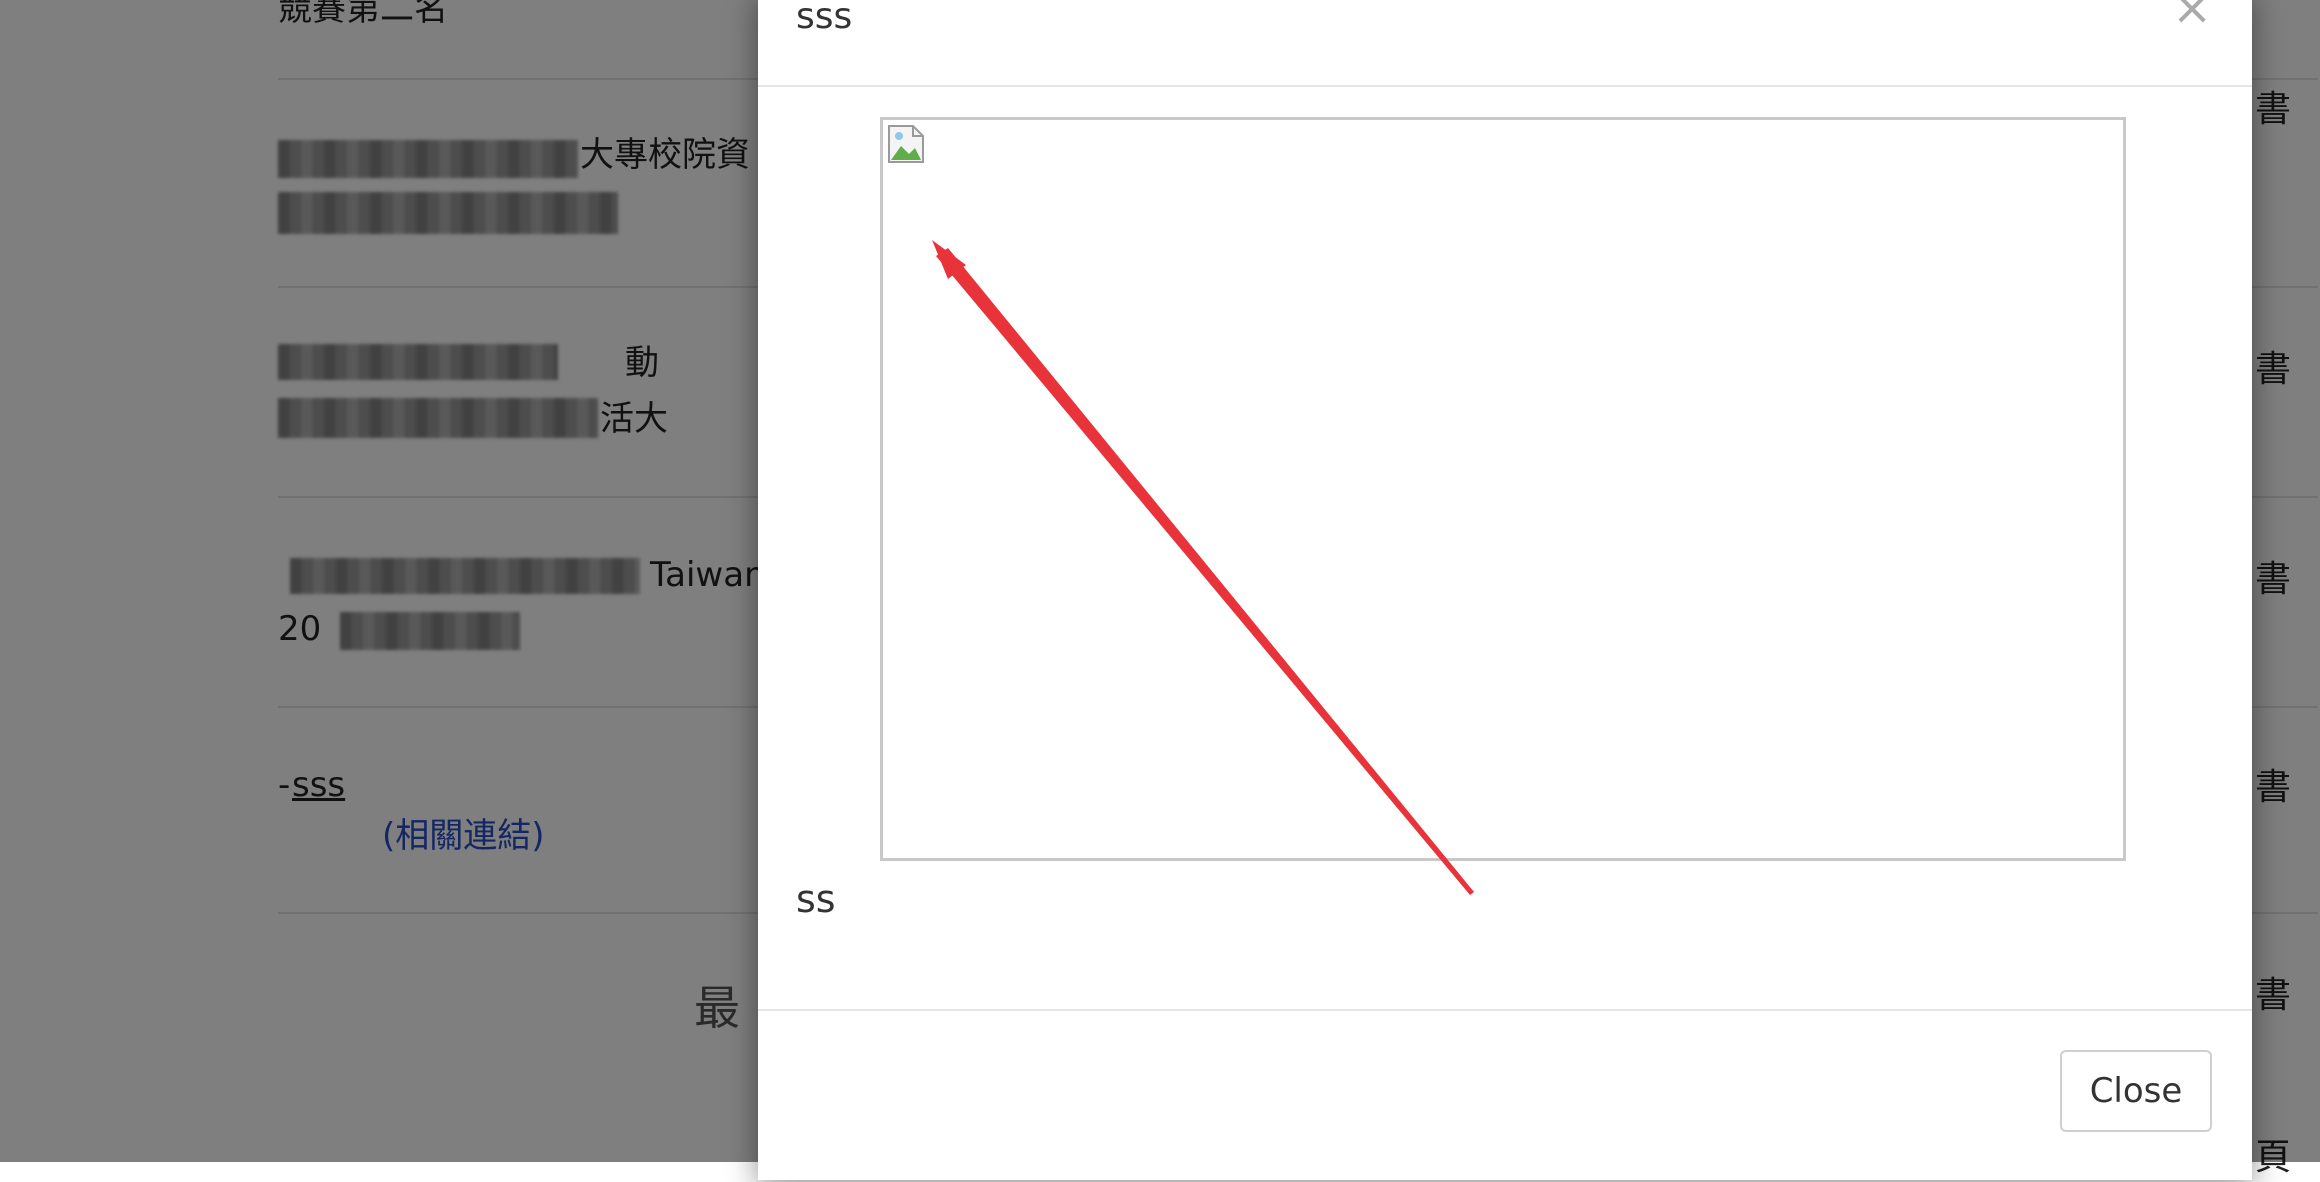  What do you see at coordinates (816, 899) in the screenshot?
I see `modal-caption: ss` at bounding box center [816, 899].